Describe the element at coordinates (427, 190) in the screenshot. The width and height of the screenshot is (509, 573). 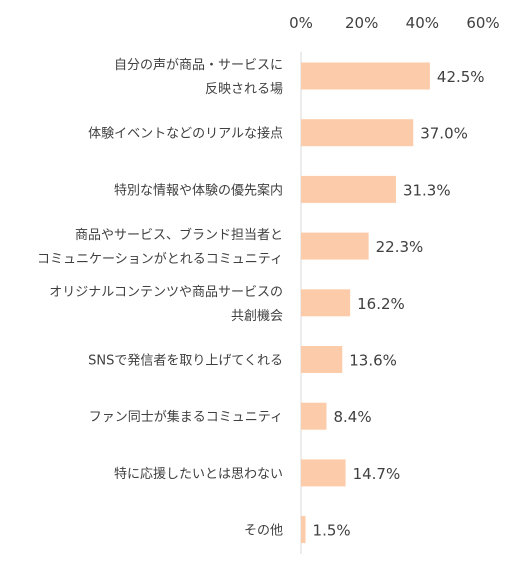
I see `value-label: 31.3%` at that location.